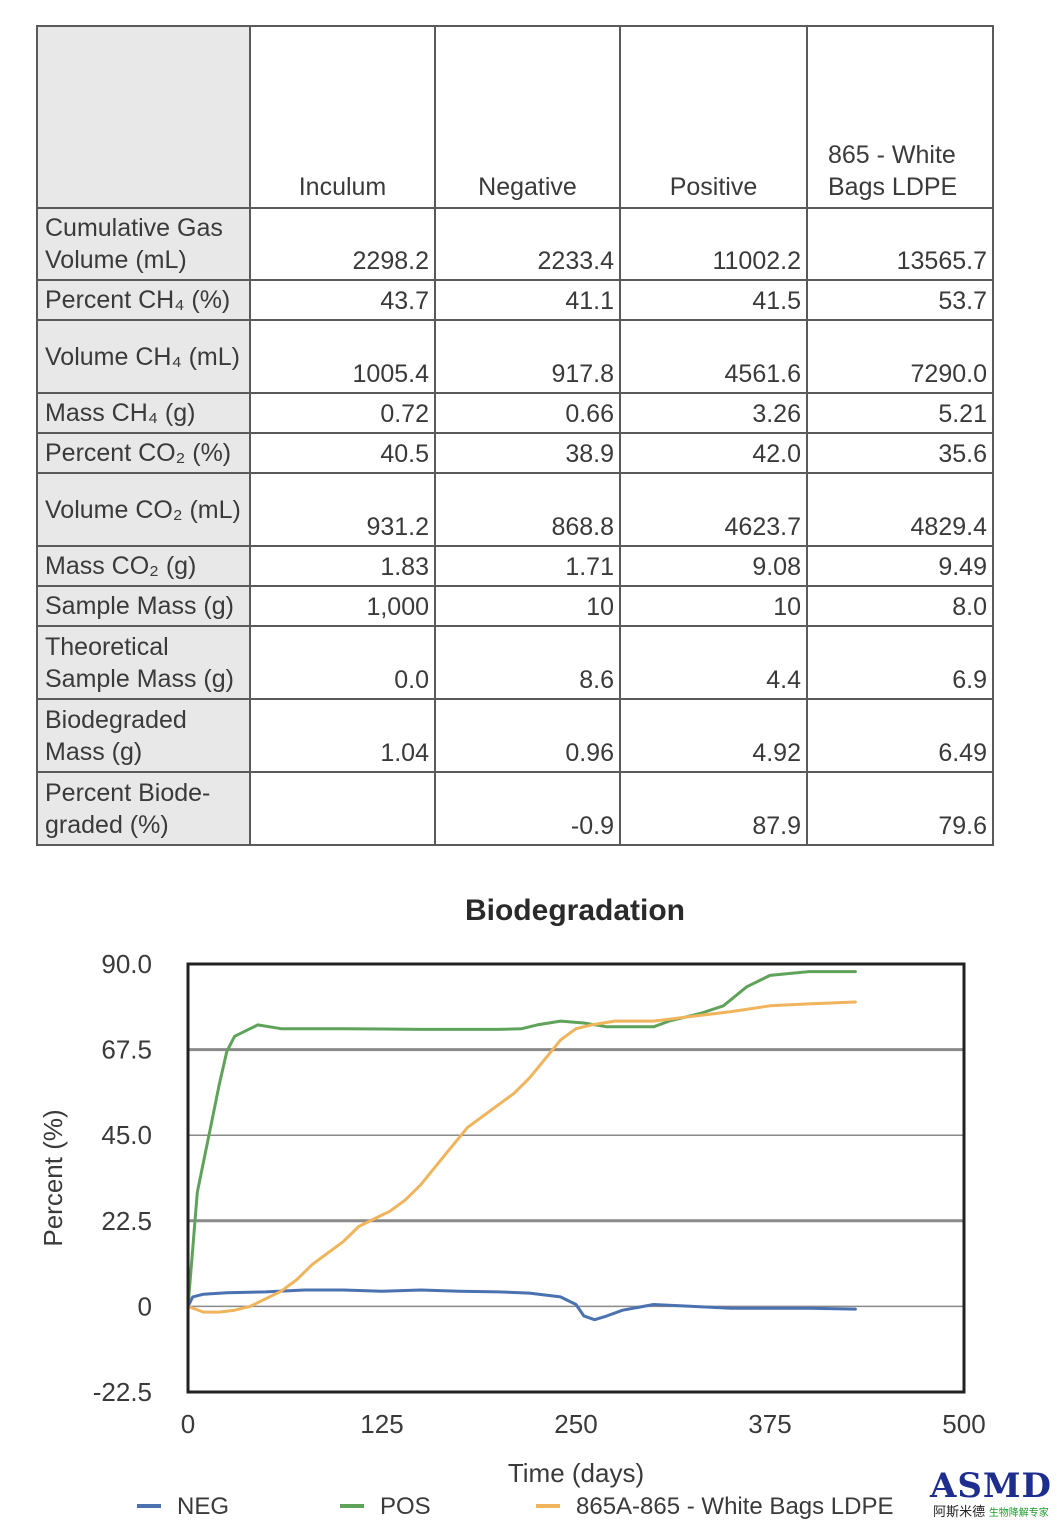 This screenshot has width=1058, height=1526. I want to click on series-line-neg, so click(521, 1305).